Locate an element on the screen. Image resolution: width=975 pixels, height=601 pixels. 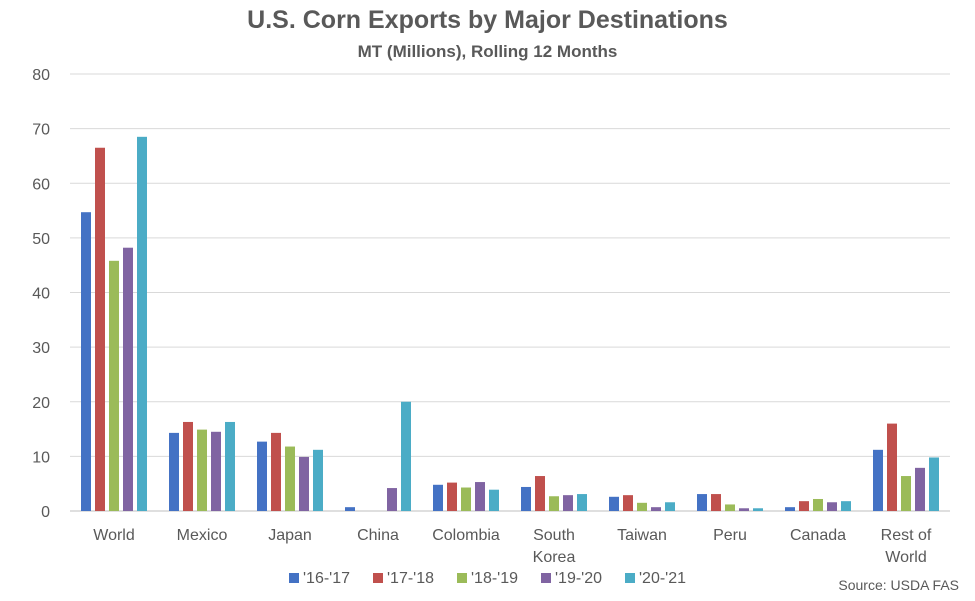
y-tick-label: 0 is located at coordinates (45, 512).